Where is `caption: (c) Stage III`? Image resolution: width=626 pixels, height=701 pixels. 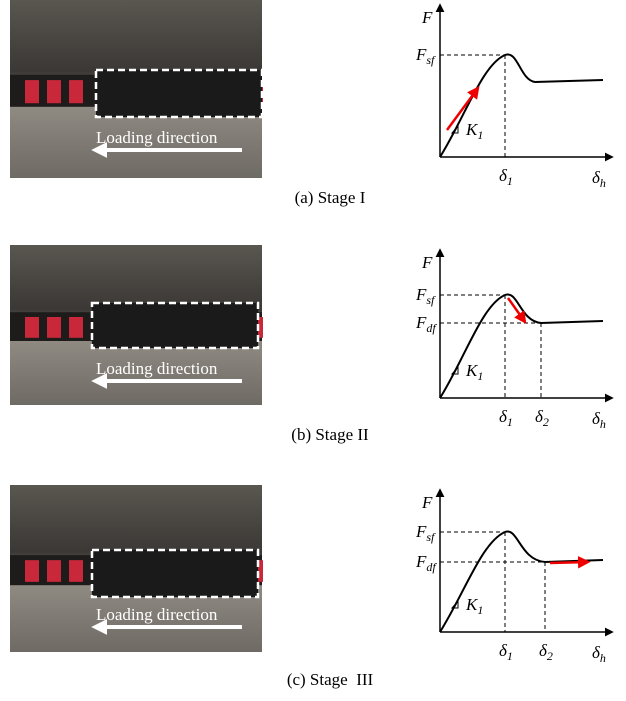
caption: (c) Stage III is located at coordinates (330, 679).